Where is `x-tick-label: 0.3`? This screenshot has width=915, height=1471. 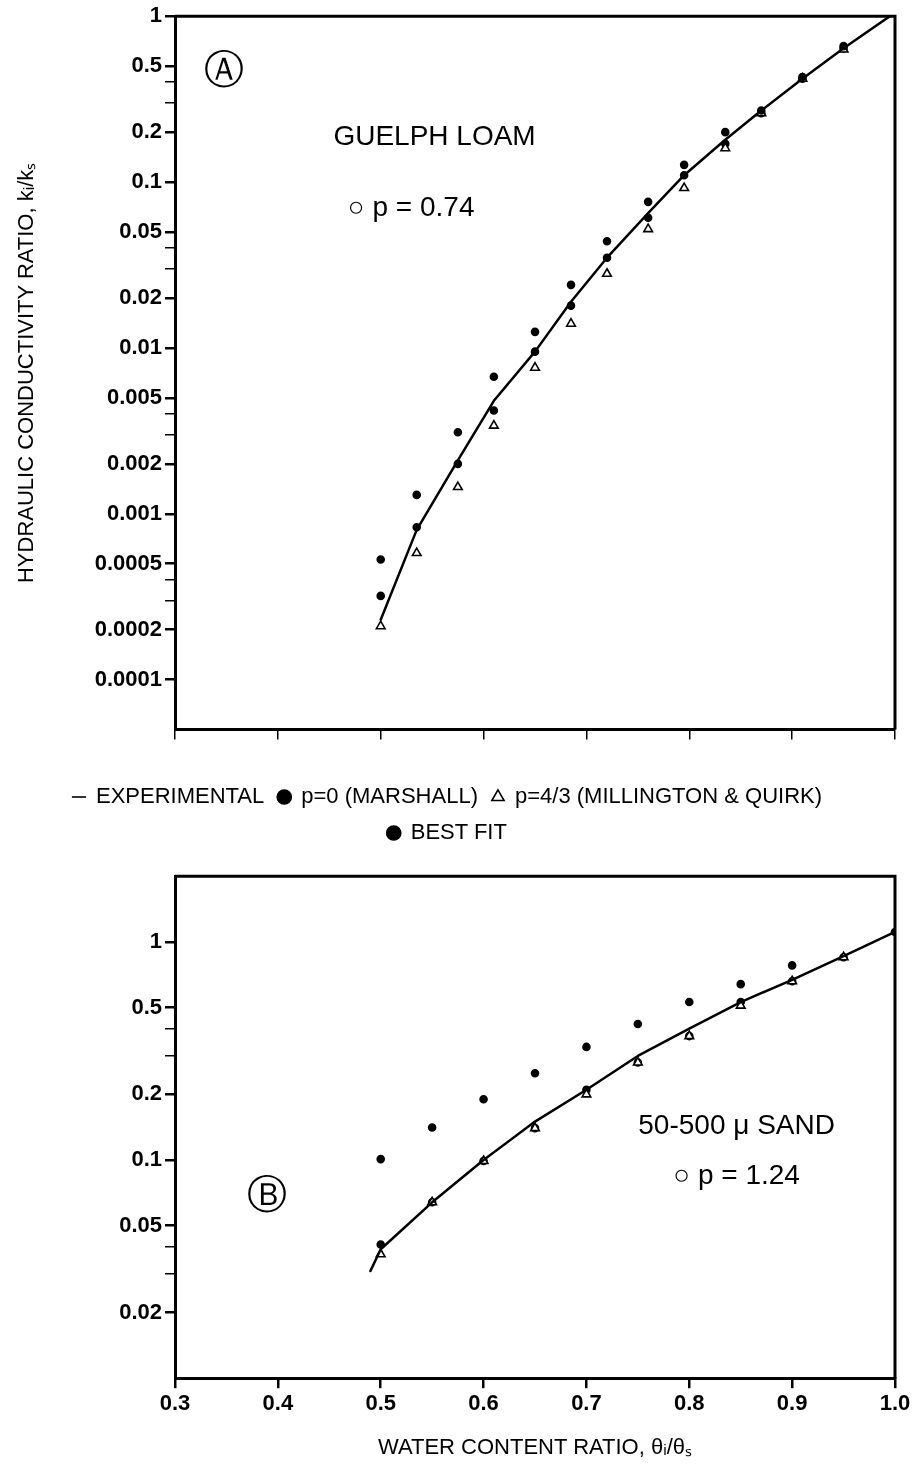 x-tick-label: 0.3 is located at coordinates (175, 1403).